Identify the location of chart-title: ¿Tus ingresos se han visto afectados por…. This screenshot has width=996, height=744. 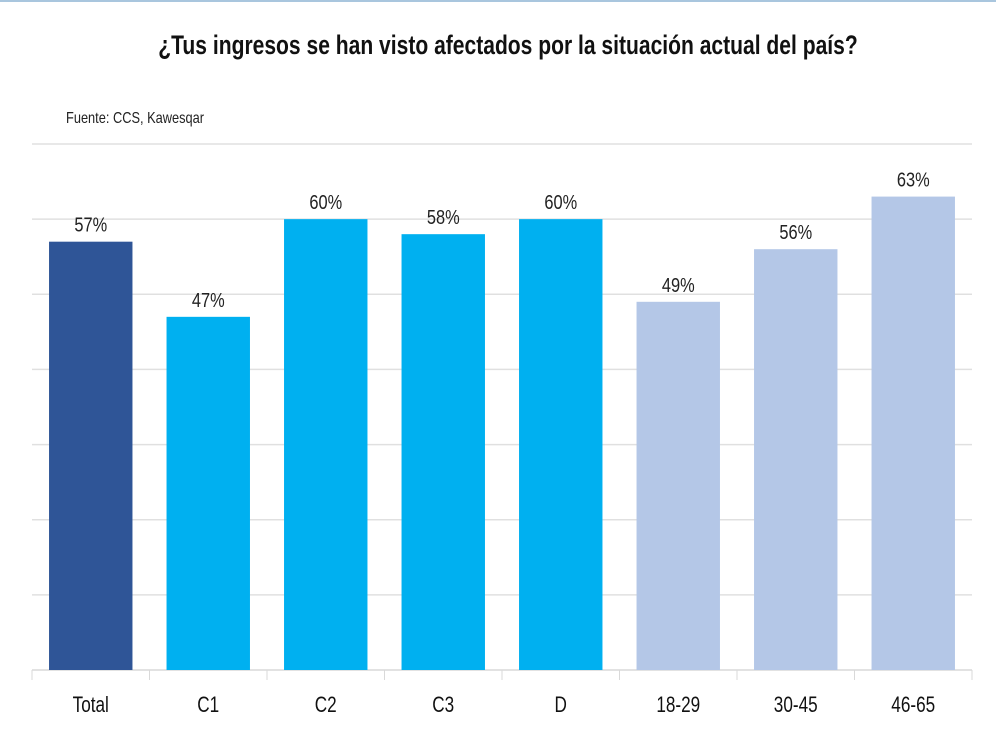
(508, 45).